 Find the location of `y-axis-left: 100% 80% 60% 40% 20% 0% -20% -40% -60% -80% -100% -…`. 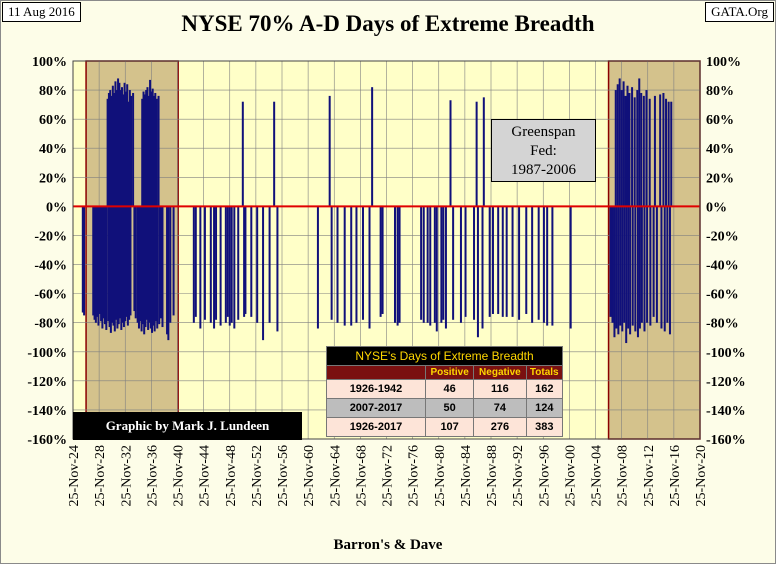

y-axis-left: 100% 80% 60% 40% 20% 0% -20% -40% -60% -80% -100% -… is located at coordinates (47, 251).